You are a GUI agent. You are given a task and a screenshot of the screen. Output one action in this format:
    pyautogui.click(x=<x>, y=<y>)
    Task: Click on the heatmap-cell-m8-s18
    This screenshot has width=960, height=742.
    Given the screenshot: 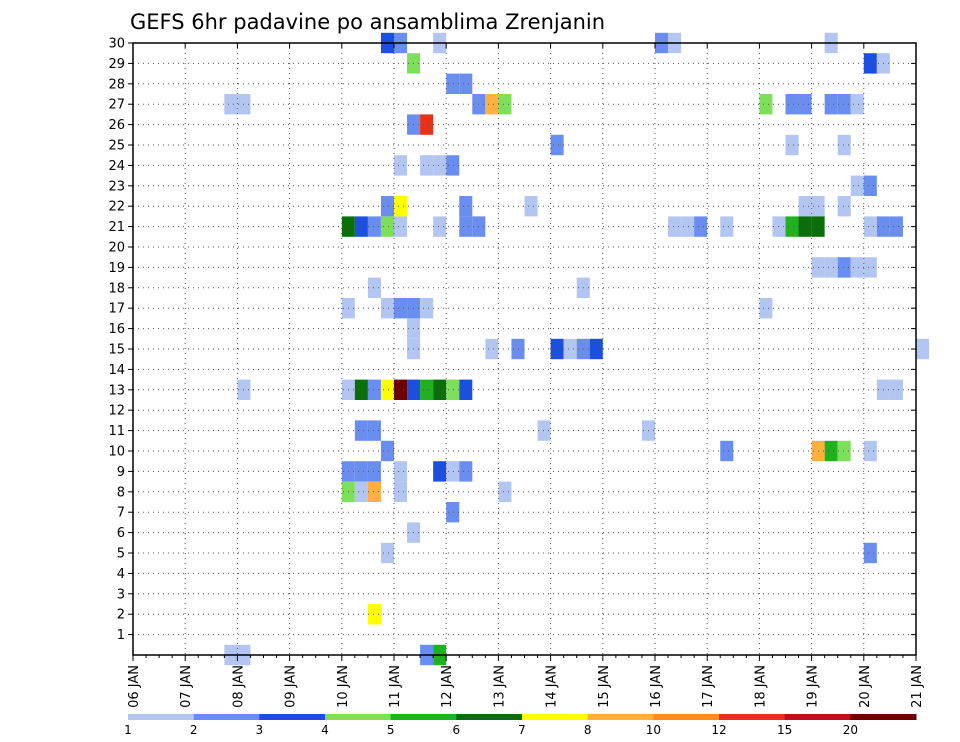 What is the action you would take?
    pyautogui.click(x=374, y=491)
    